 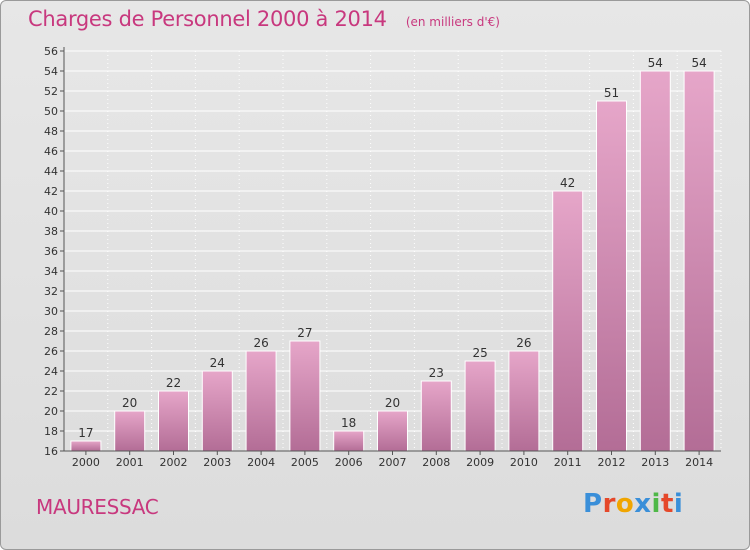 I want to click on bar-2007, so click(x=392, y=431).